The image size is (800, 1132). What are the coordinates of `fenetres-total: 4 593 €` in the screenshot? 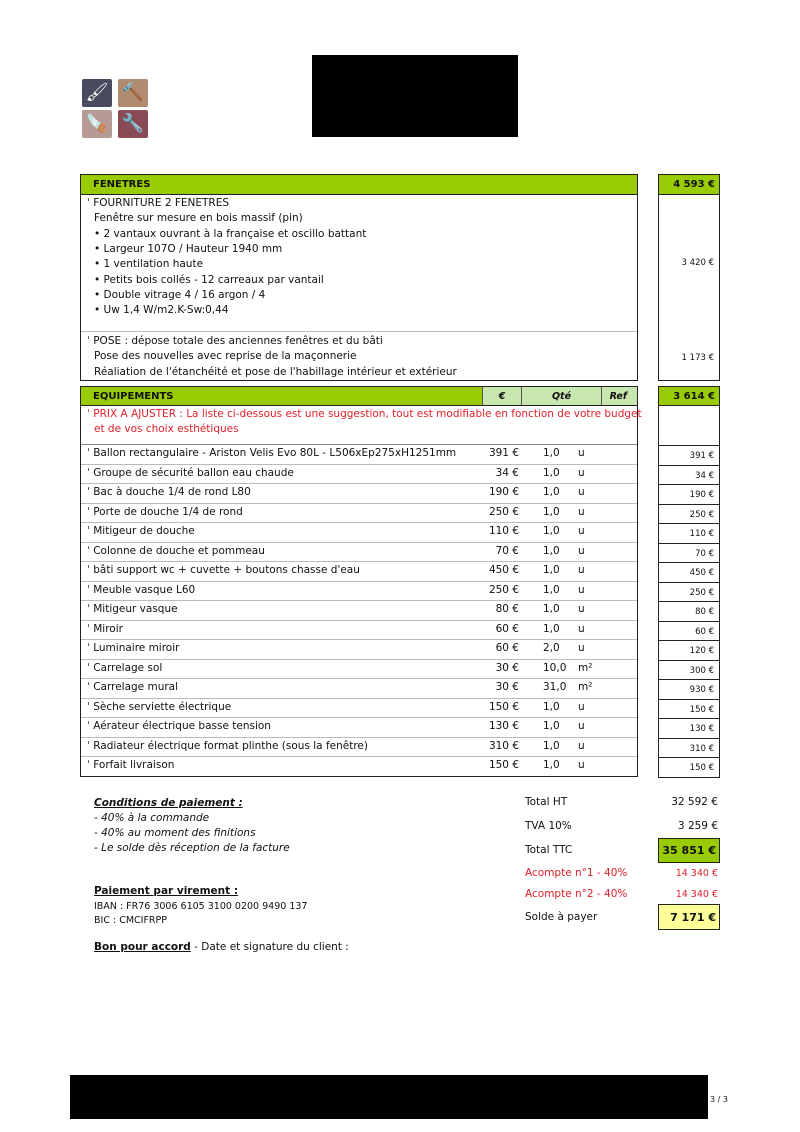 It's located at (689, 184).